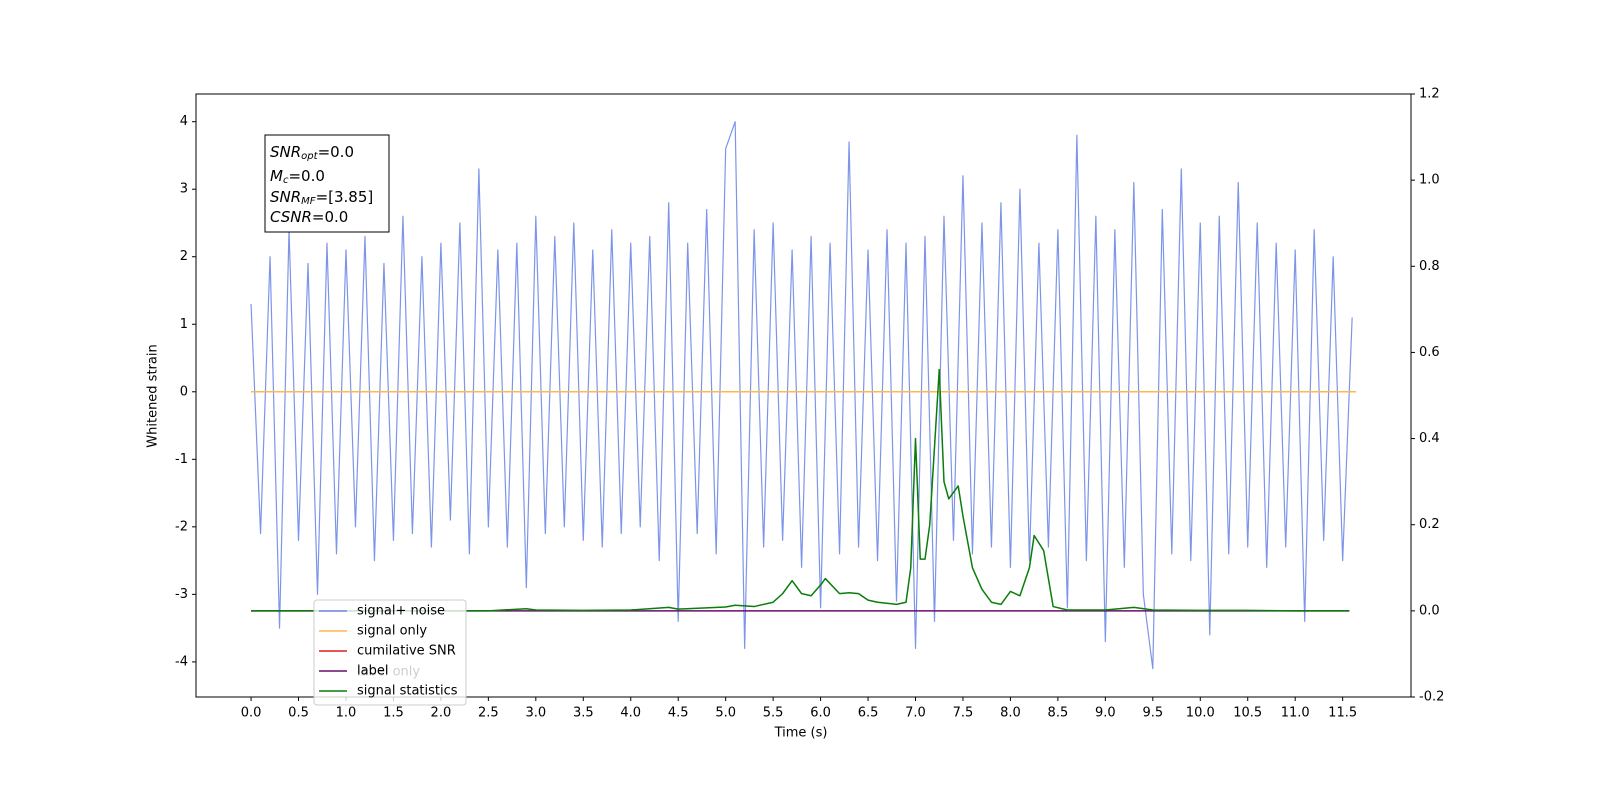 The height and width of the screenshot is (800, 1600). I want to click on annotation-value: =[3.85], so click(345, 197).